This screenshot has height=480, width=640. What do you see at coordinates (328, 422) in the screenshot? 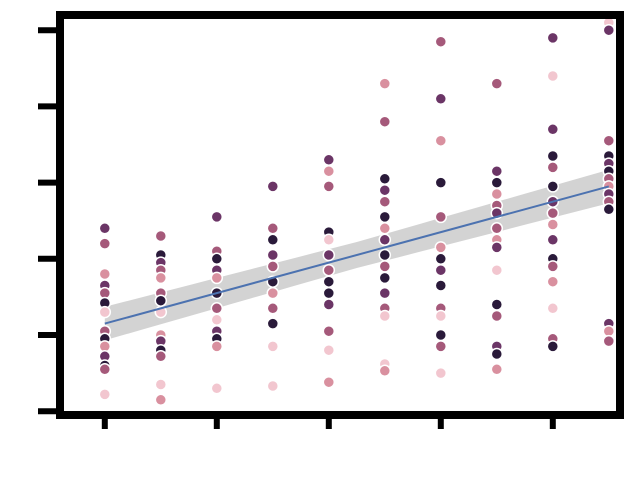
I see `x-axis-ticks` at bounding box center [328, 422].